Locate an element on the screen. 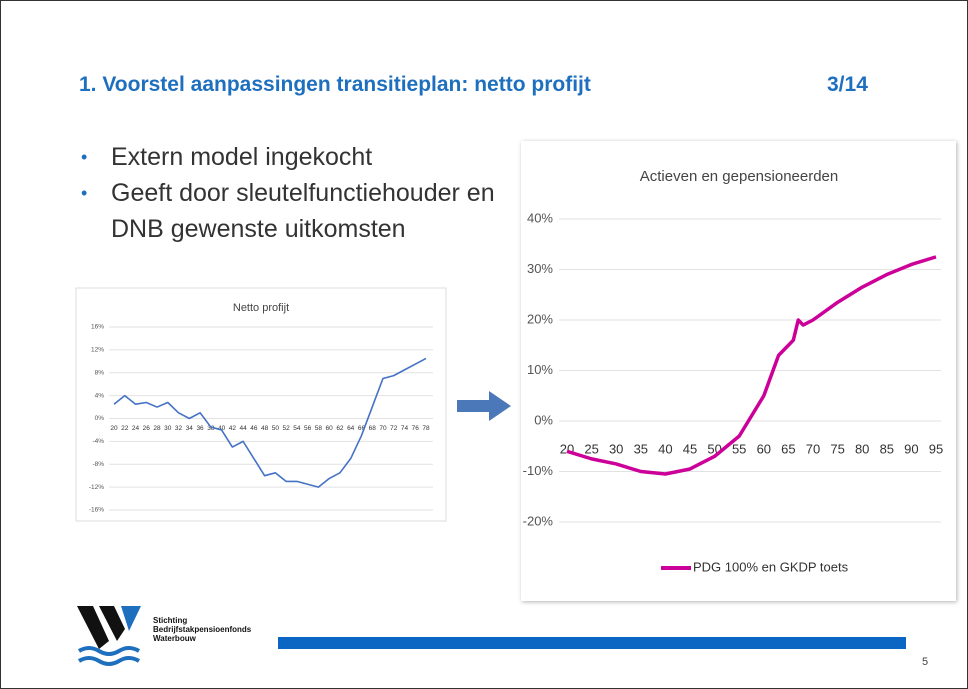  x-tick-label: 62 is located at coordinates (340, 428).